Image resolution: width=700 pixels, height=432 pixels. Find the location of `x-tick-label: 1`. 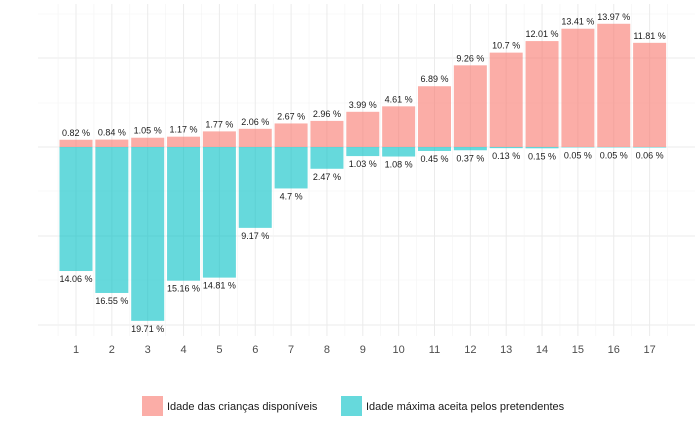

x-tick-label: 1 is located at coordinates (76, 350).